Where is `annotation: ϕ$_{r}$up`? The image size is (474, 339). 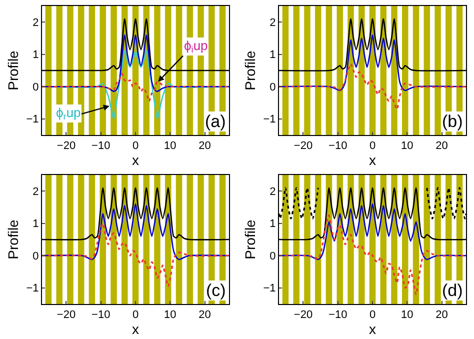 annotation: ϕ$_{r}$up is located at coordinates (68, 113).